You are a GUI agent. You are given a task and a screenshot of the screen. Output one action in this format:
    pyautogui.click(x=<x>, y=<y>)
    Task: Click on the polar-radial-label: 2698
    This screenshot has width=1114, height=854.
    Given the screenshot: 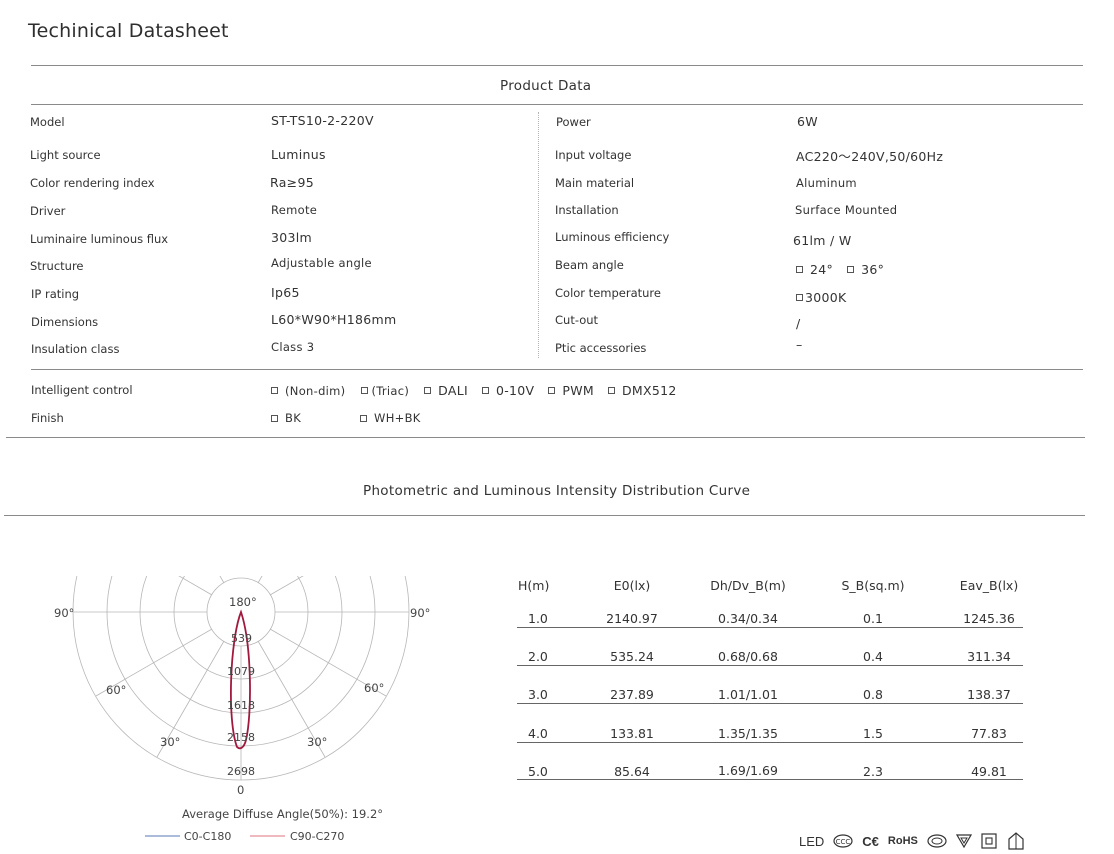 What is the action you would take?
    pyautogui.click(x=241, y=771)
    